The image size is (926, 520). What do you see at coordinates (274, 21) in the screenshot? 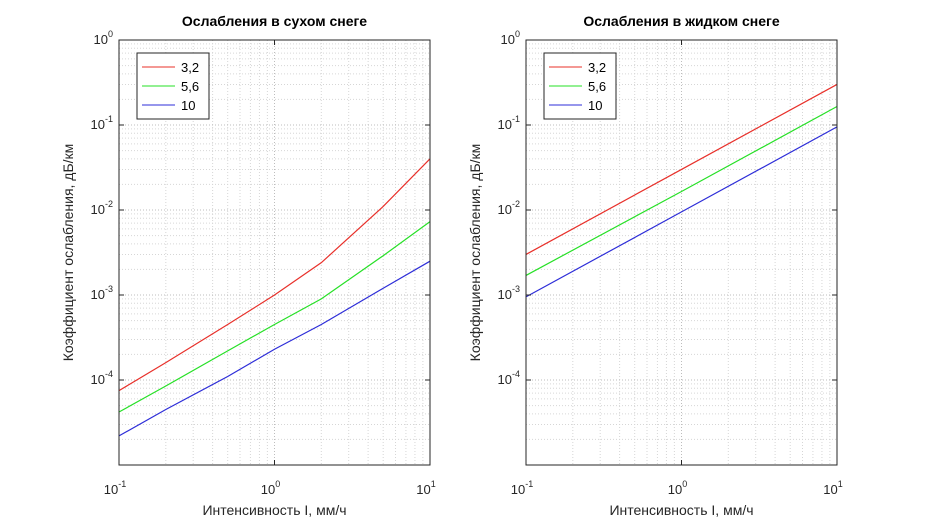
I see `chart-title: Ослабления в сухом снеге` at bounding box center [274, 21].